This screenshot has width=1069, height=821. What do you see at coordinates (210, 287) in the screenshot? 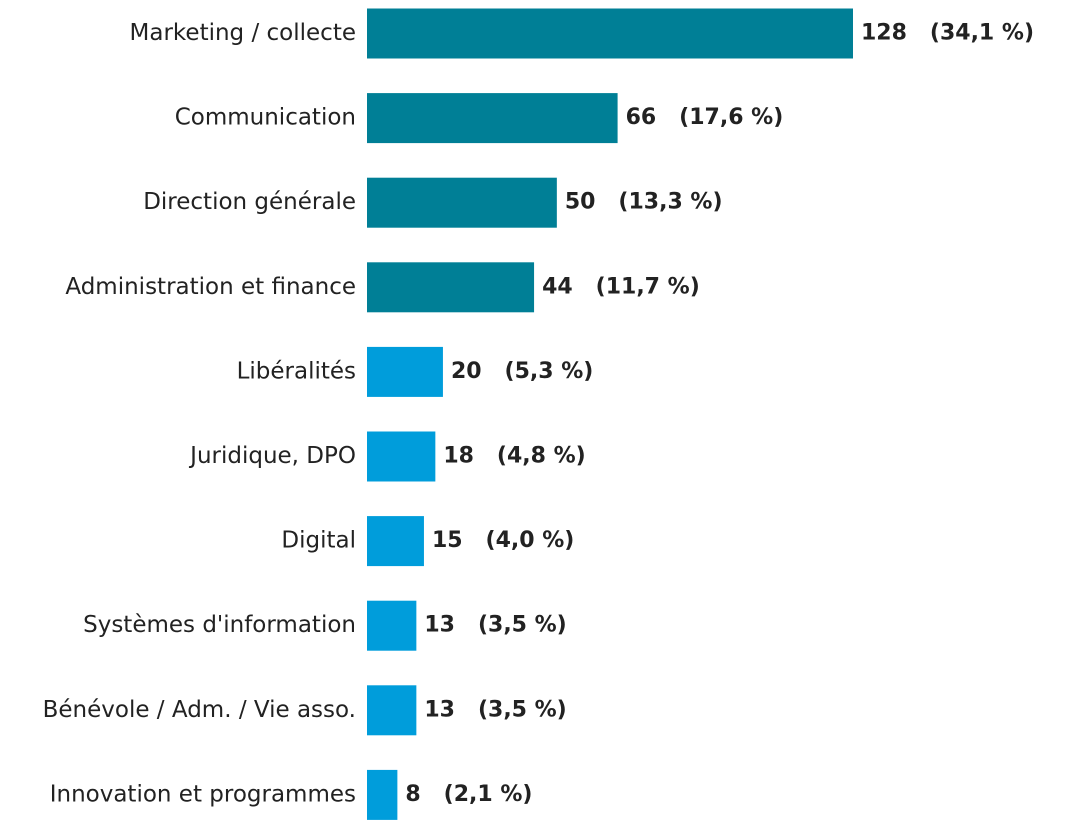
I see `category-label: Administration et finance` at bounding box center [210, 287].